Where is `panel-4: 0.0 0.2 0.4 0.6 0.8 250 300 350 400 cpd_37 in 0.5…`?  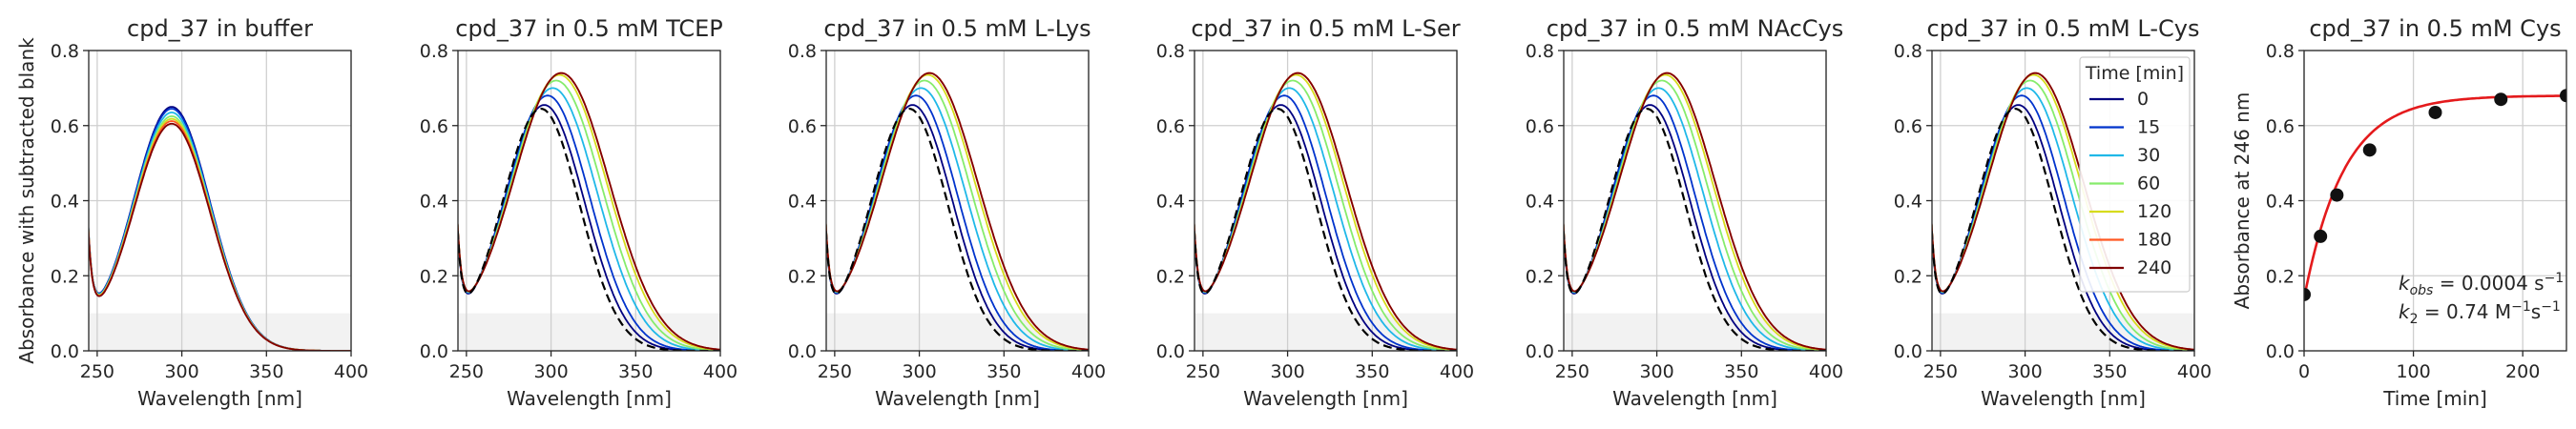
panel-4: 0.0 0.2 0.4 0.6 0.8 250 300 350 400 cpd_37 in 0.5… is located at coordinates (1315, 212).